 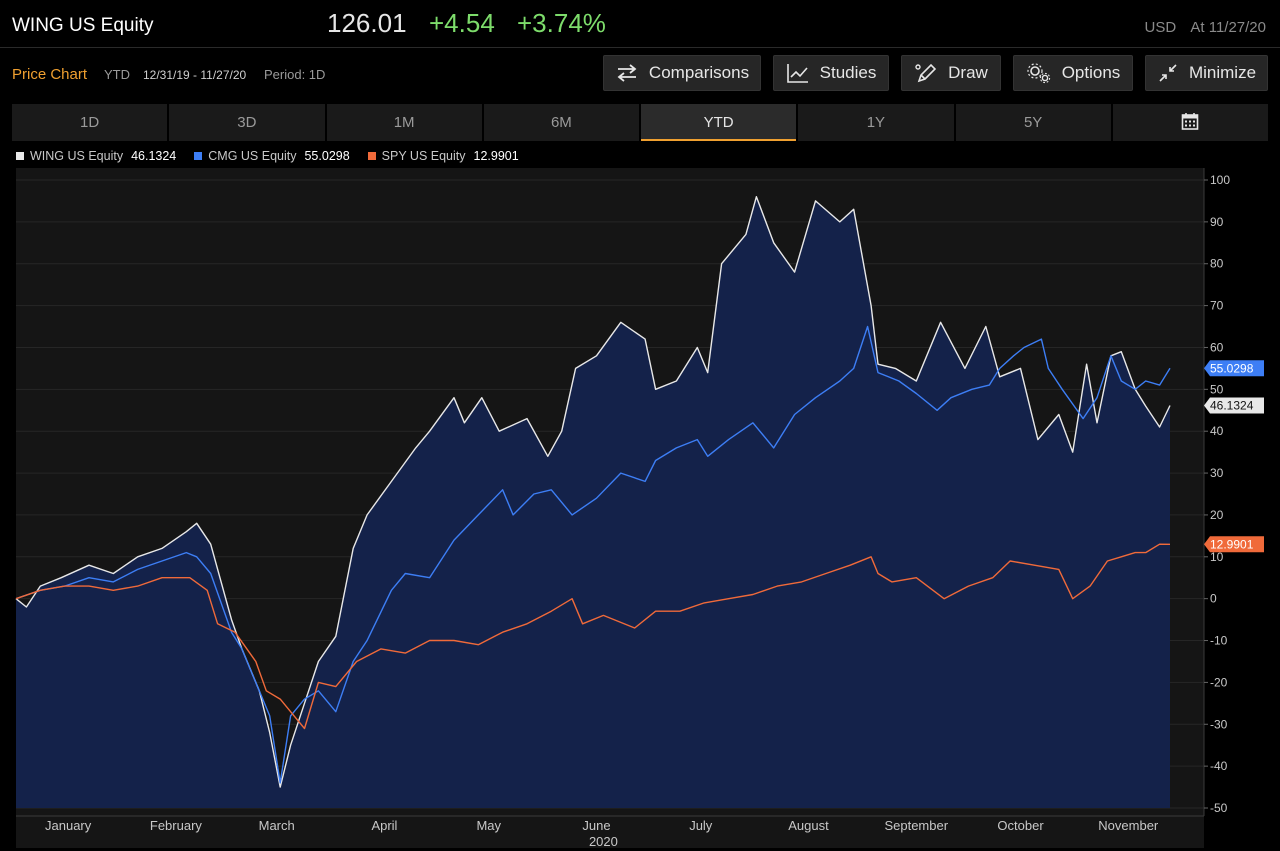 I want to click on period-label: Period: 1D, so click(x=295, y=74).